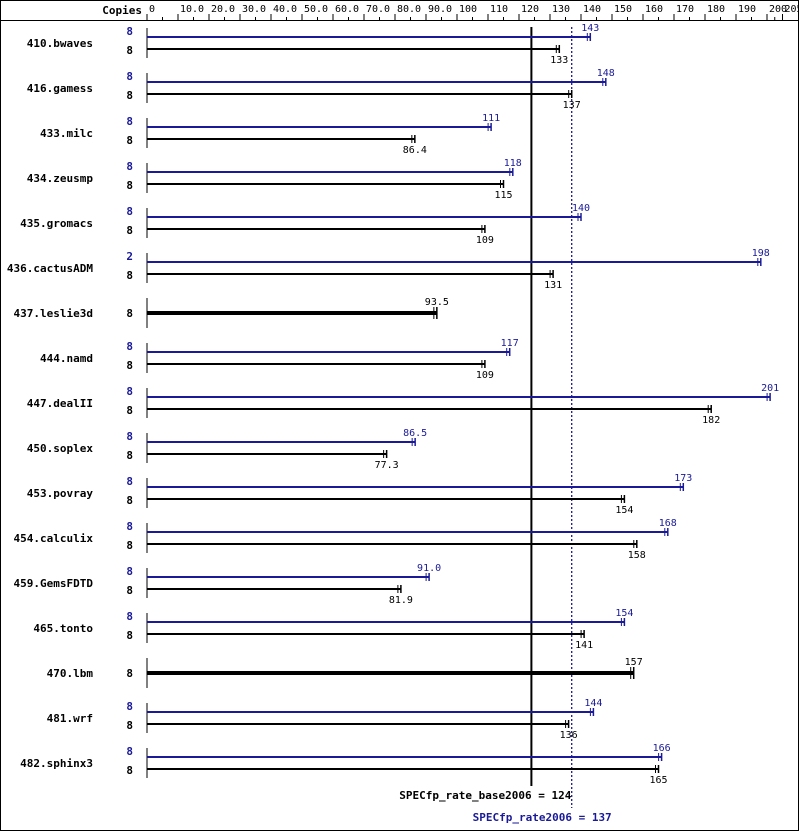  Describe the element at coordinates (254, 9) in the screenshot. I see `x-tick-label: 30.0` at that location.